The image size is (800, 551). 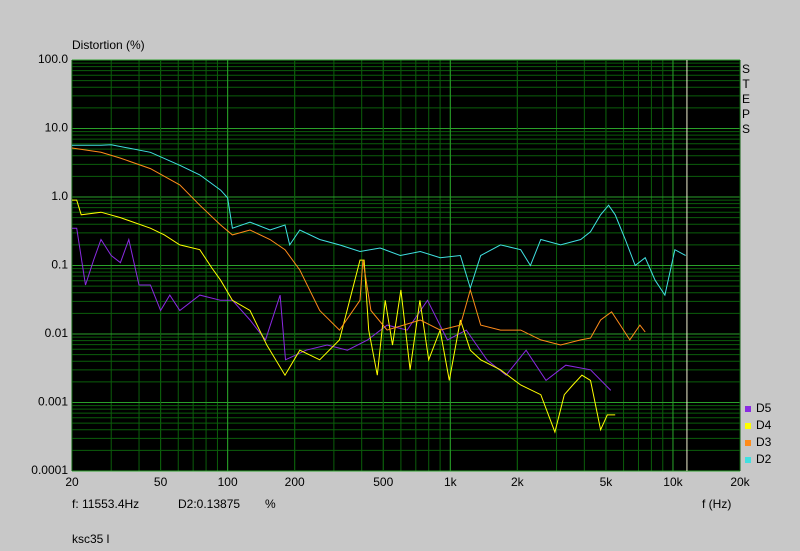 I want to click on y-tick-label: 0.1, so click(x=59, y=265).